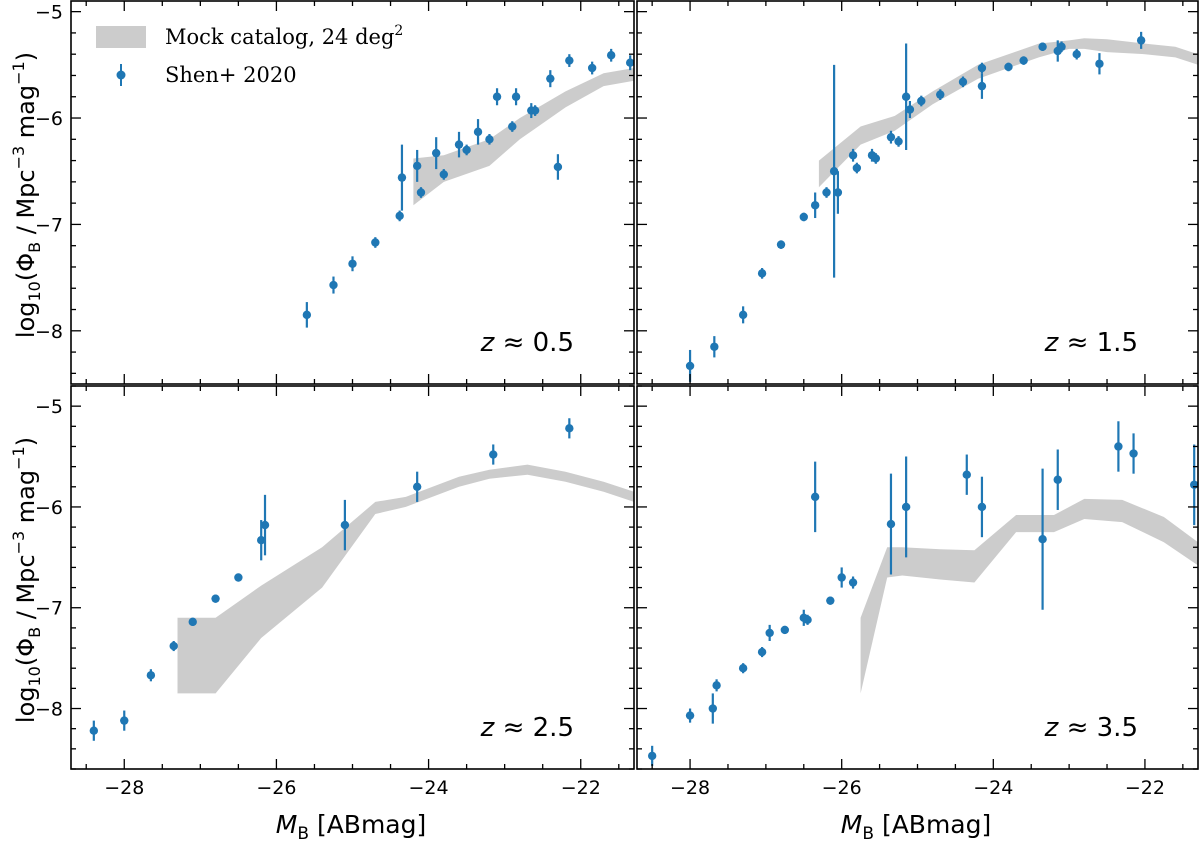 This screenshot has width=1200, height=841. I want to click on legend-points-label: Shen+ 2020, so click(231, 75).